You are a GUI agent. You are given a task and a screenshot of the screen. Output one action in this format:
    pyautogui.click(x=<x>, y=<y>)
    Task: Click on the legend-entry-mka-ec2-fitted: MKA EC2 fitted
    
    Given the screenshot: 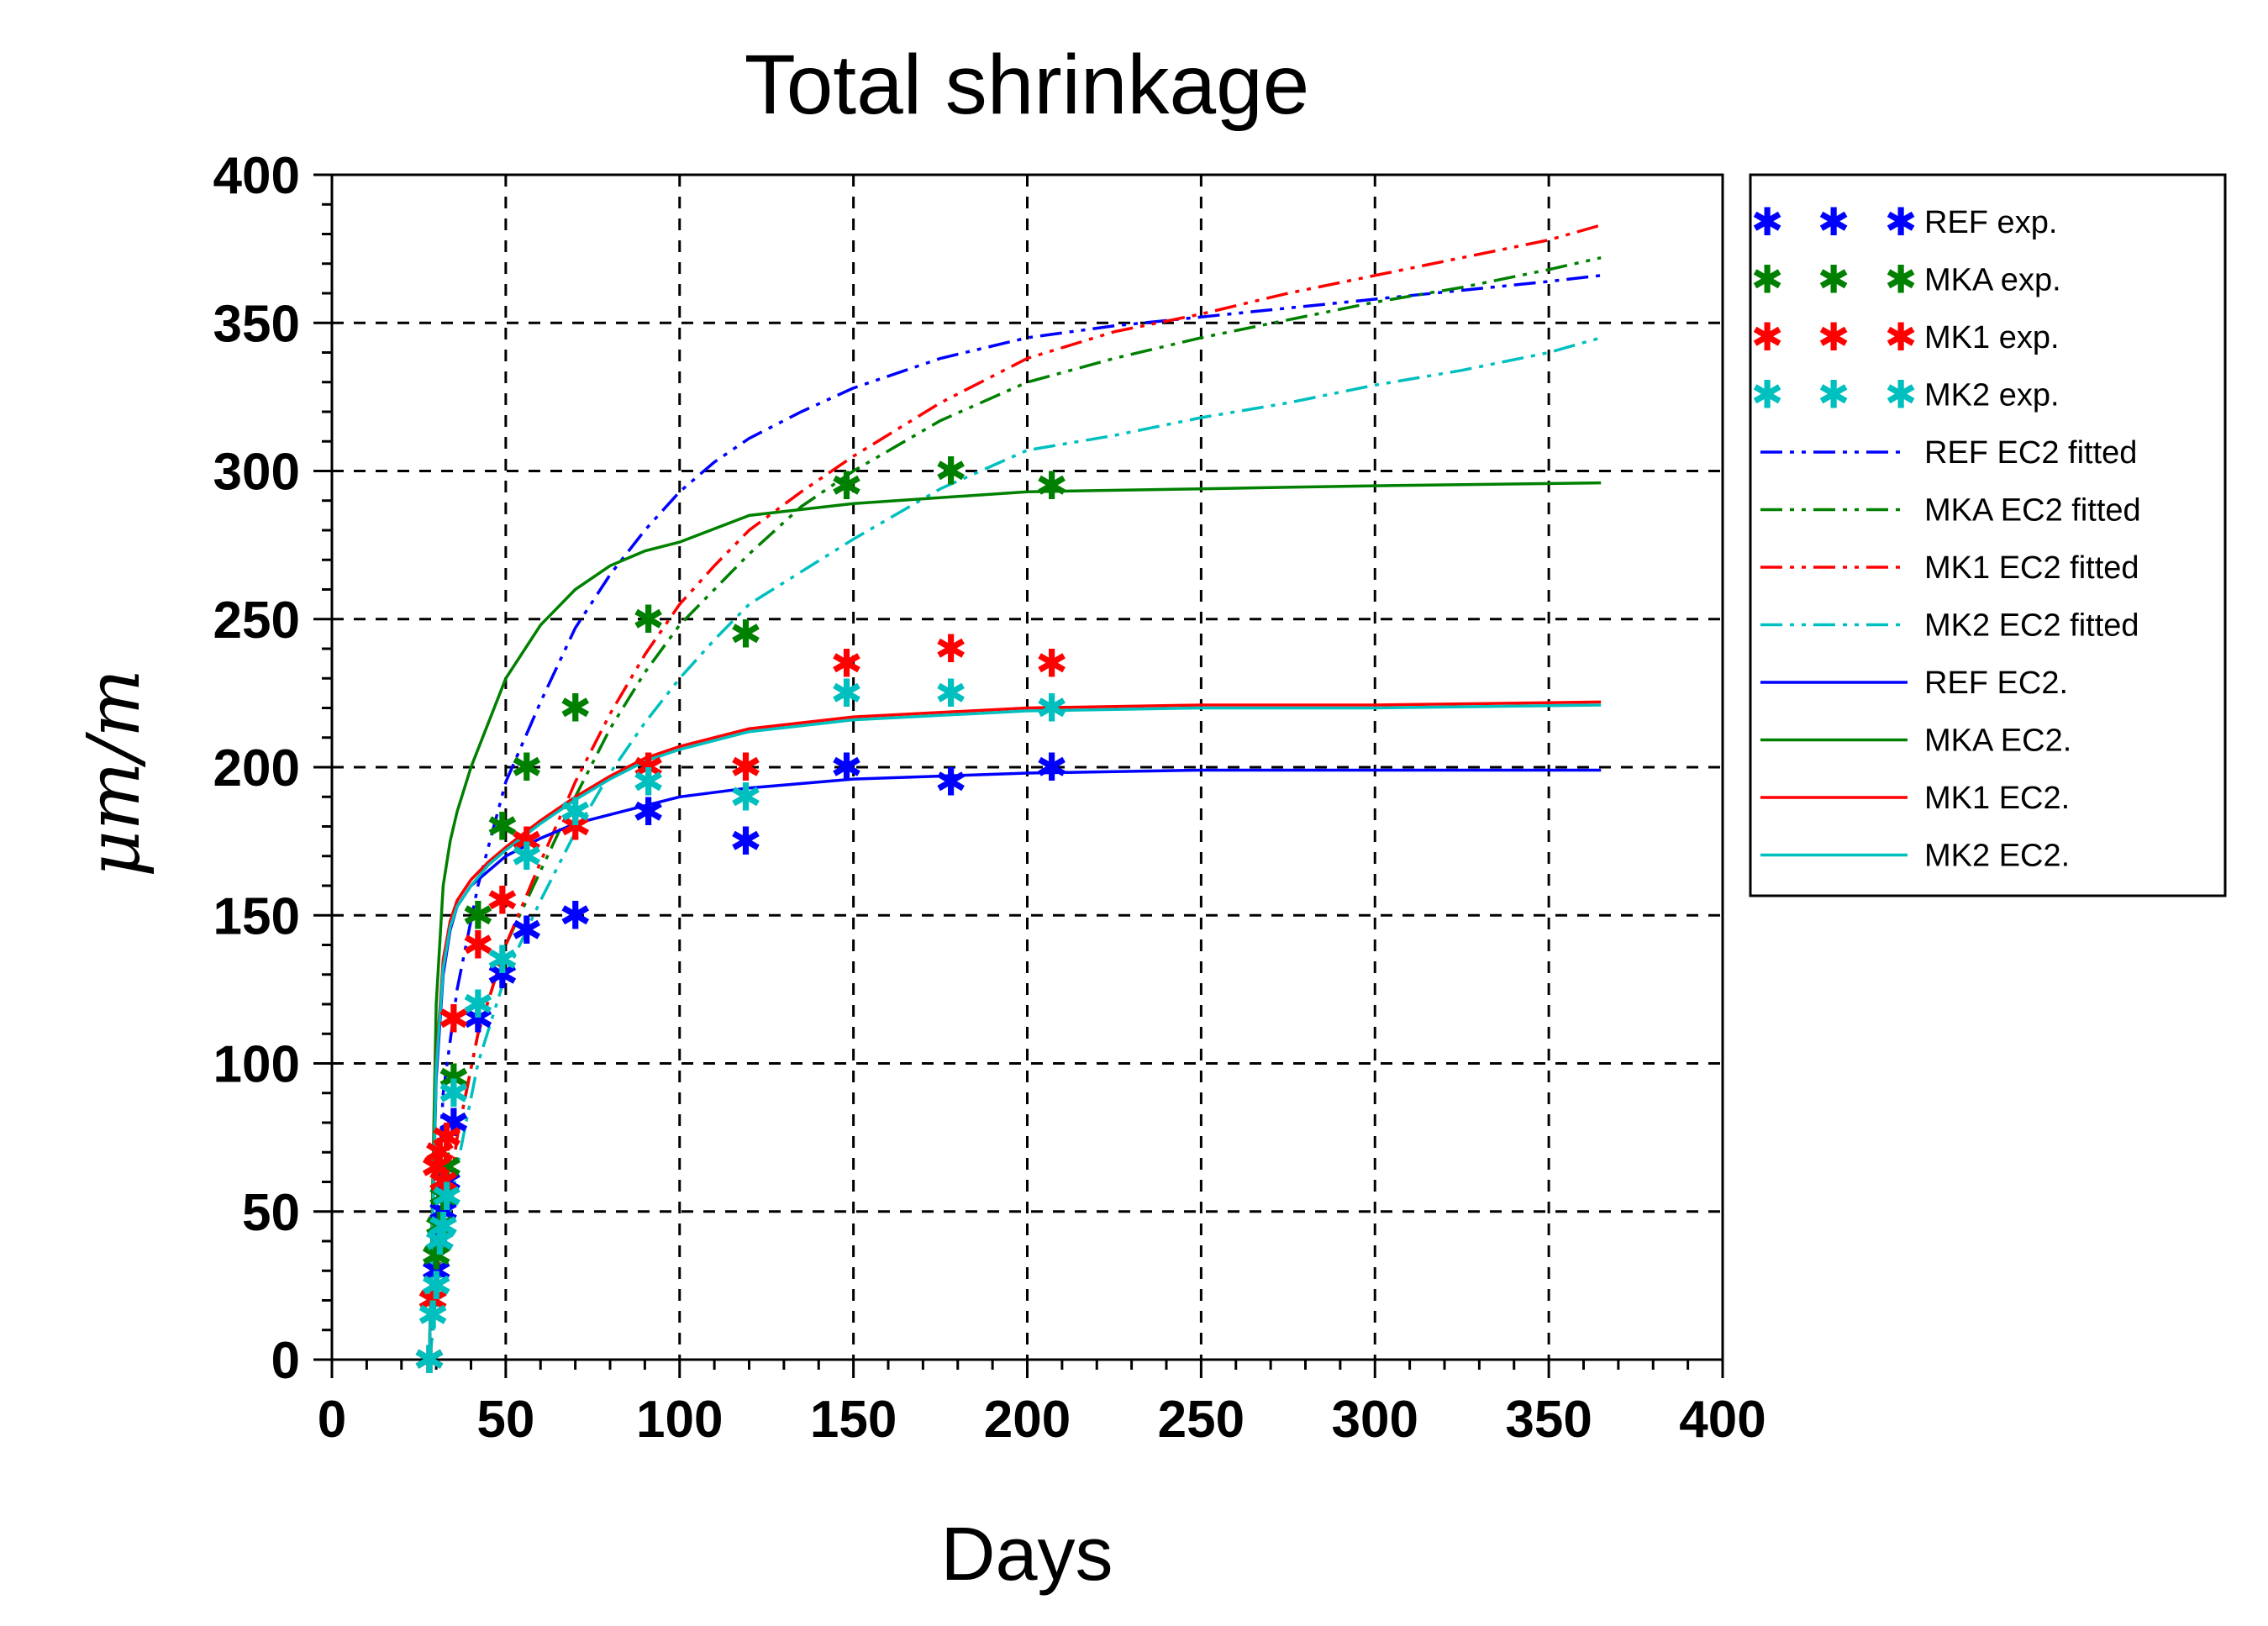 What is the action you would take?
    pyautogui.click(x=1950, y=511)
    